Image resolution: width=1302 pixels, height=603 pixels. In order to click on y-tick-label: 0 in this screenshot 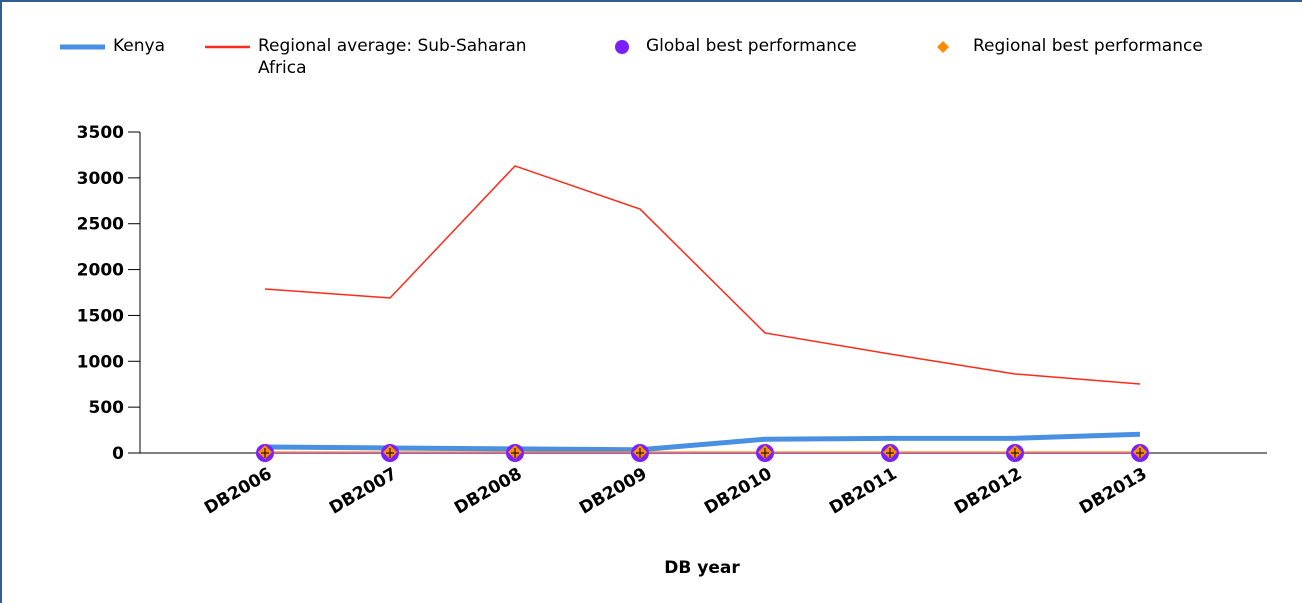, I will do `click(118, 454)`.